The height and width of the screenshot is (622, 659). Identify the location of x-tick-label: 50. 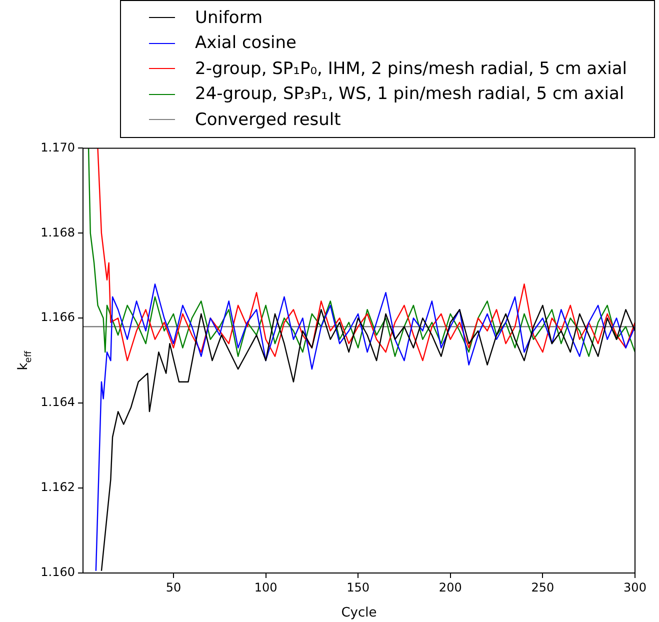
(174, 587).